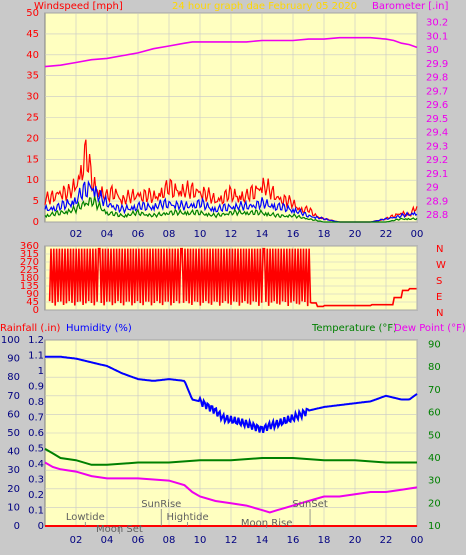 Image resolution: width=466 pixels, height=555 pixels. I want to click on humidity-tick-label: 80, so click(13, 377).